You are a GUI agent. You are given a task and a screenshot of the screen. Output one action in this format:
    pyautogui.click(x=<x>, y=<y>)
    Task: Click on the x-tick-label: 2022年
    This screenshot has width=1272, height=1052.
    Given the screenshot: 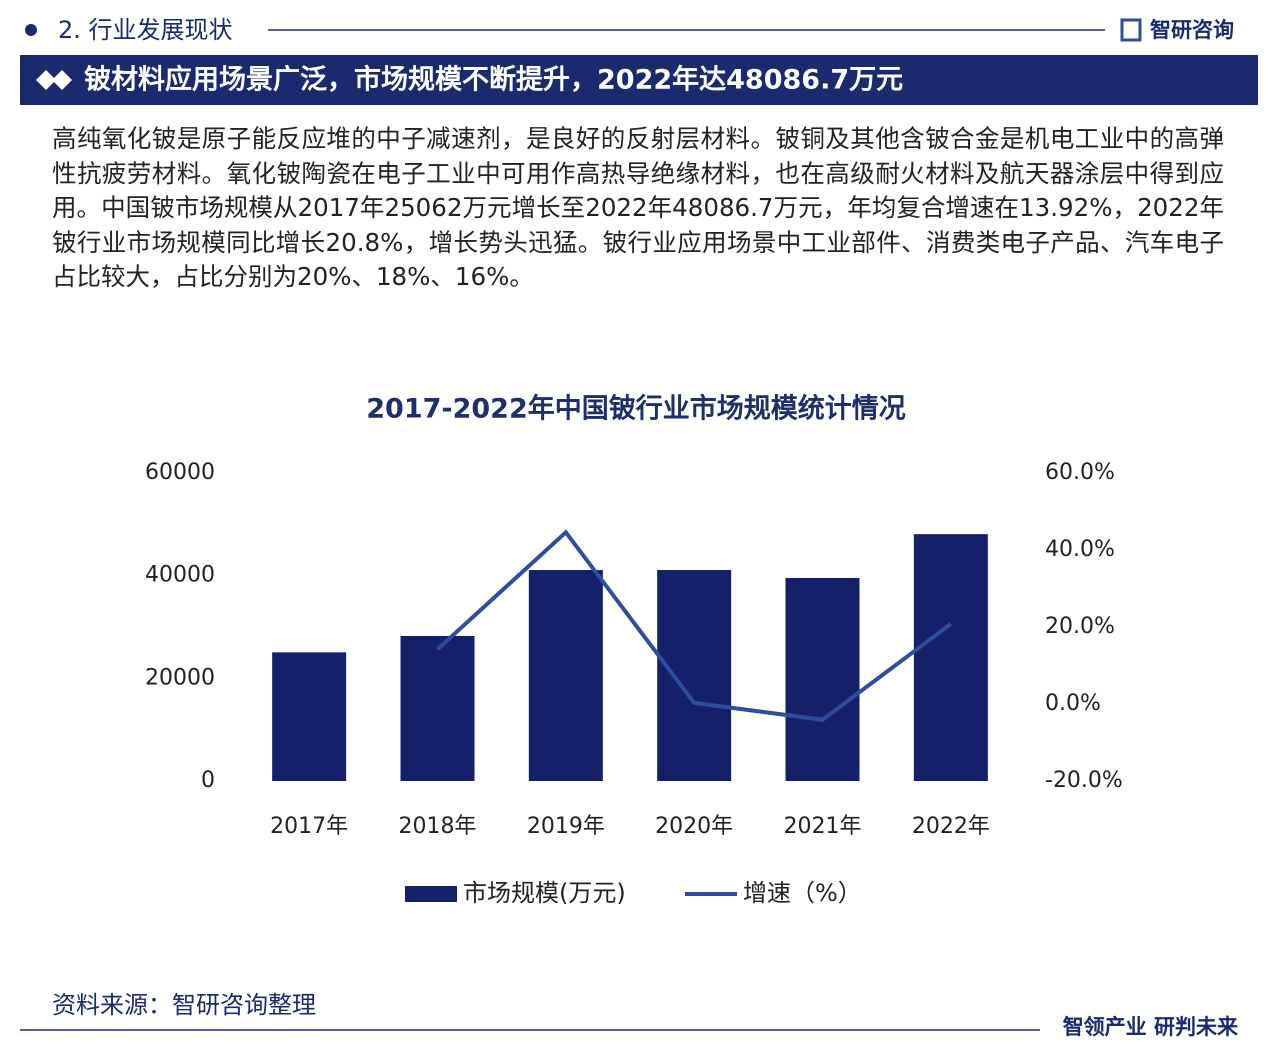 What is the action you would take?
    pyautogui.click(x=951, y=826)
    